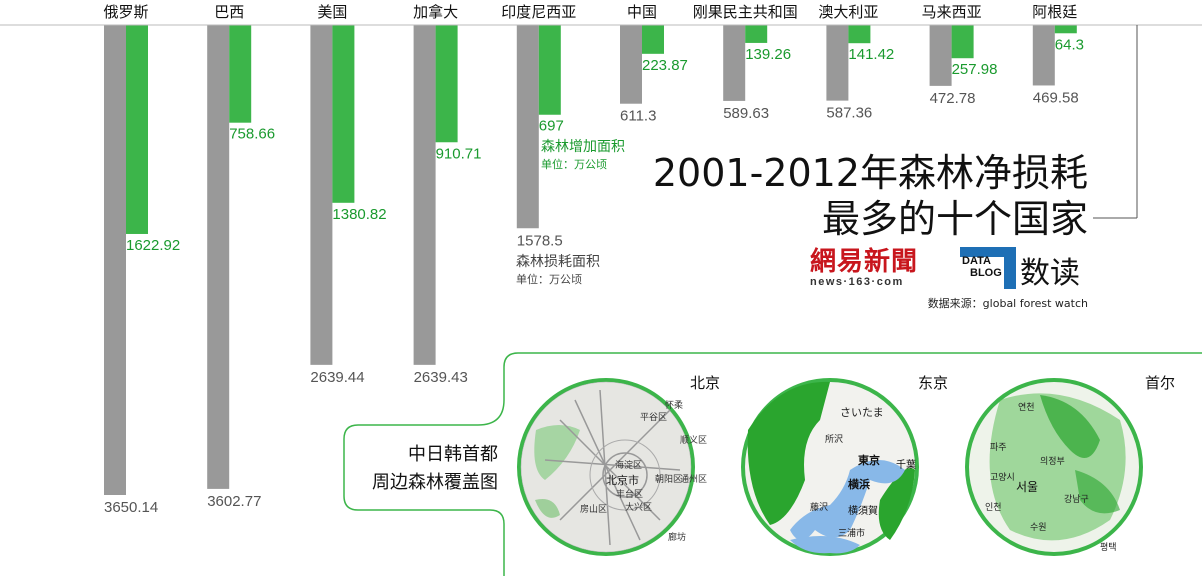  Describe the element at coordinates (665, 65) in the screenshot. I see `value-label-gain: 223.87` at that location.